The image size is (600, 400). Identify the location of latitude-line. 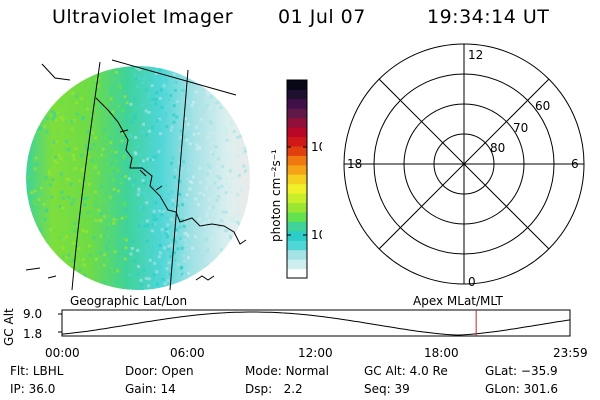
(174, 77).